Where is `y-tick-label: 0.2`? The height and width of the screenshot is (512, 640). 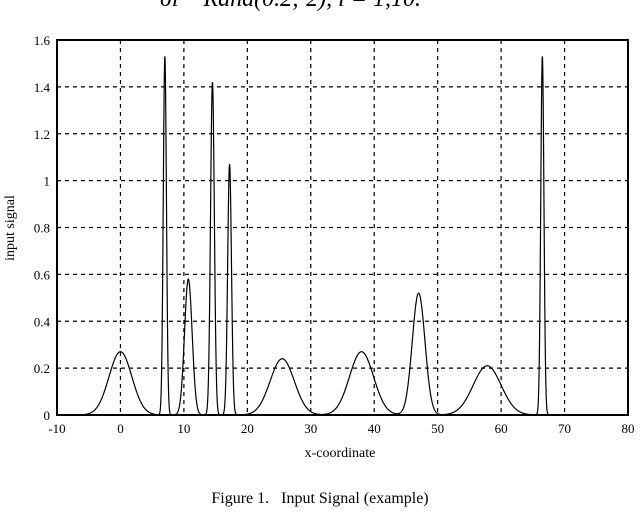 y-tick-label: 0.2 is located at coordinates (42, 368).